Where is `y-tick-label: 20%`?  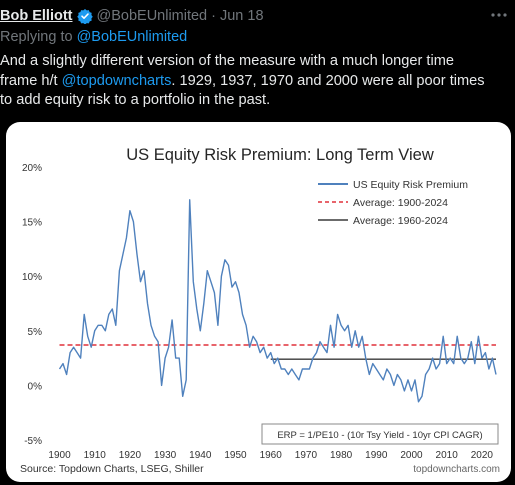 y-tick-label: 20% is located at coordinates (32, 168).